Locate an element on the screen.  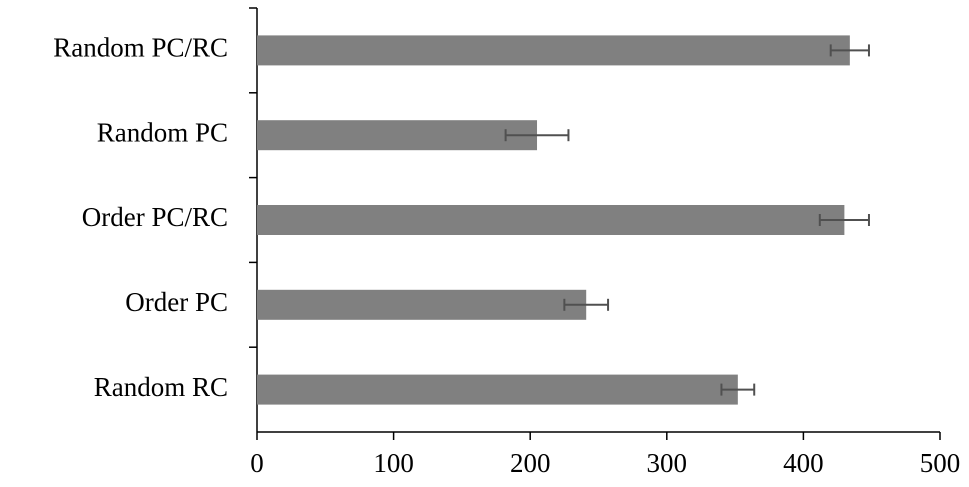
y-tick-label: Order PC is located at coordinates (176, 302).